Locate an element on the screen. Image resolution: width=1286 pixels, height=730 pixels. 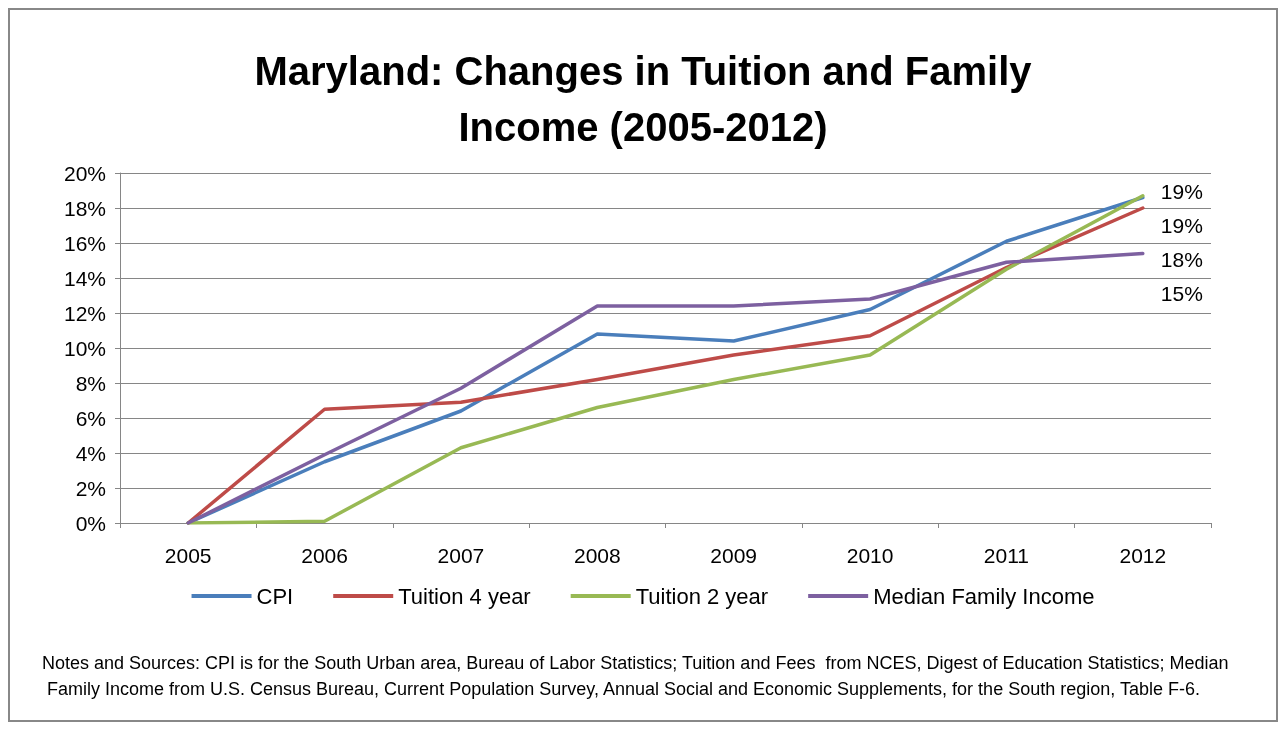
y-tick-label: 10% is located at coordinates (84, 348).